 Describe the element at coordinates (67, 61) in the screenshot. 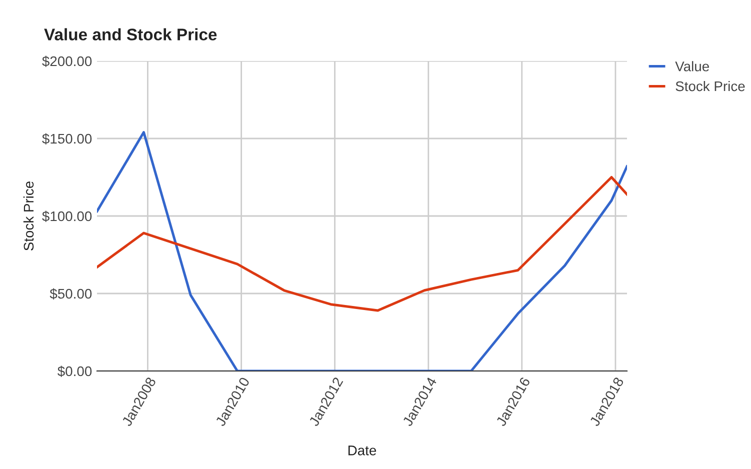

I see `y-tick-label: $200.00` at that location.